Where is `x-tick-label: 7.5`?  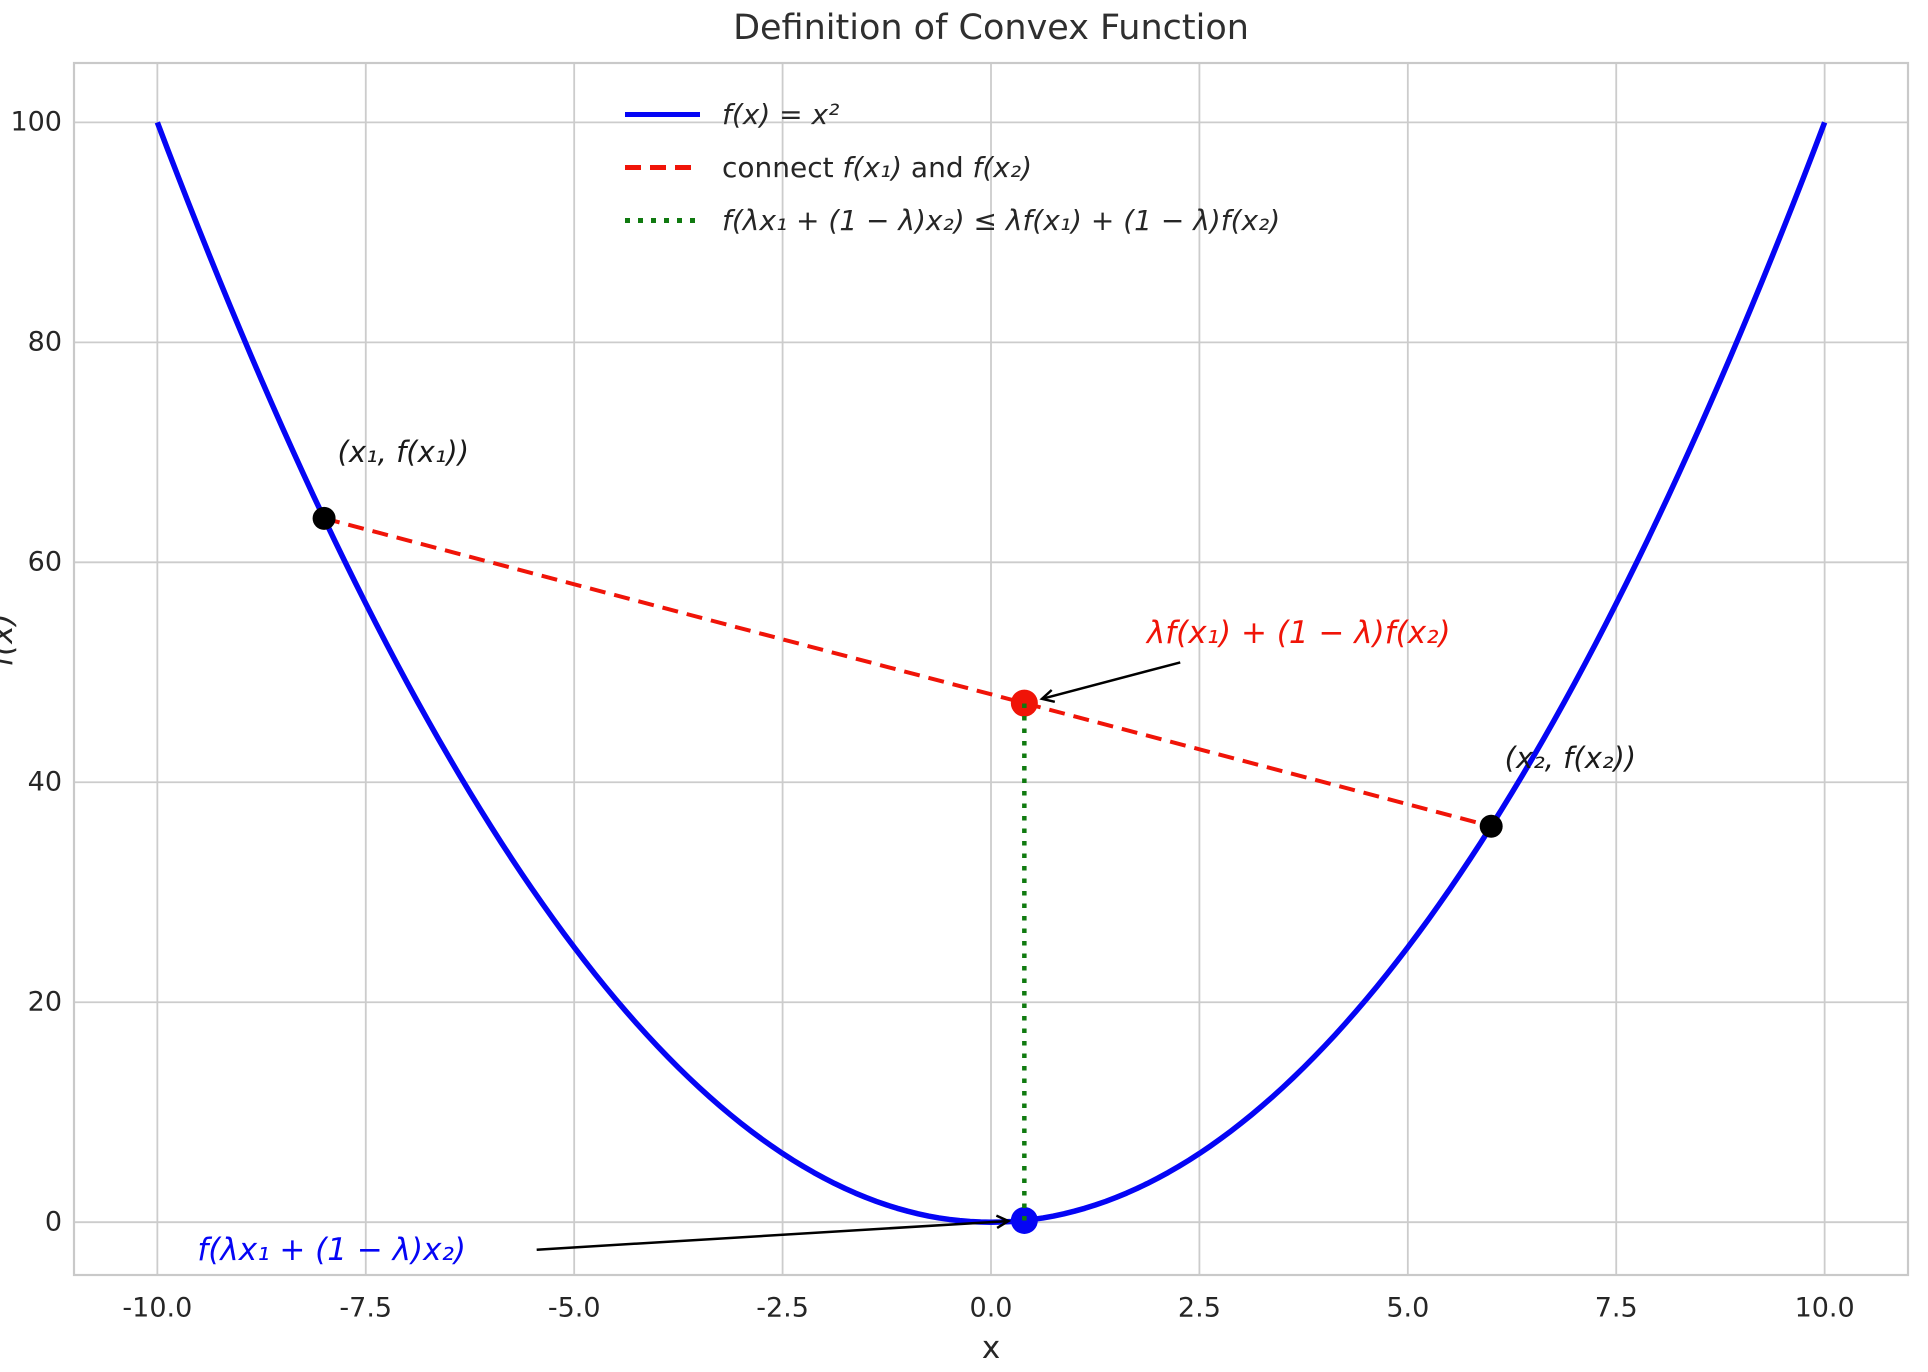 x-tick-label: 7.5 is located at coordinates (1616, 1308).